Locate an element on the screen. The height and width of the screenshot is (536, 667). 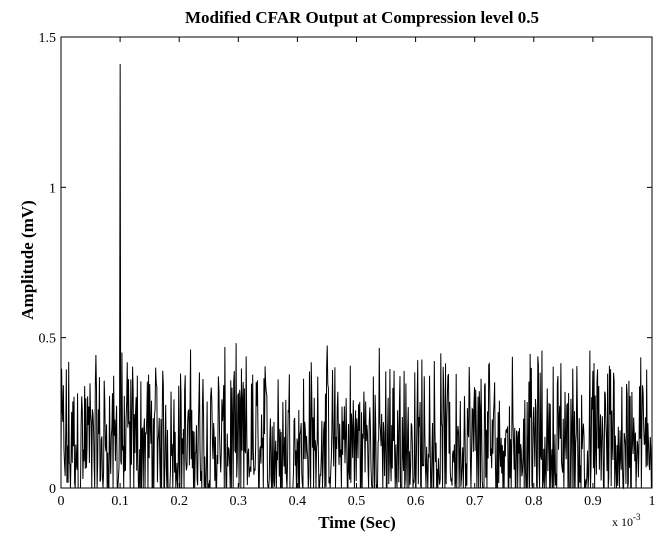
x-tick-label: 0.9 is located at coordinates (593, 501).